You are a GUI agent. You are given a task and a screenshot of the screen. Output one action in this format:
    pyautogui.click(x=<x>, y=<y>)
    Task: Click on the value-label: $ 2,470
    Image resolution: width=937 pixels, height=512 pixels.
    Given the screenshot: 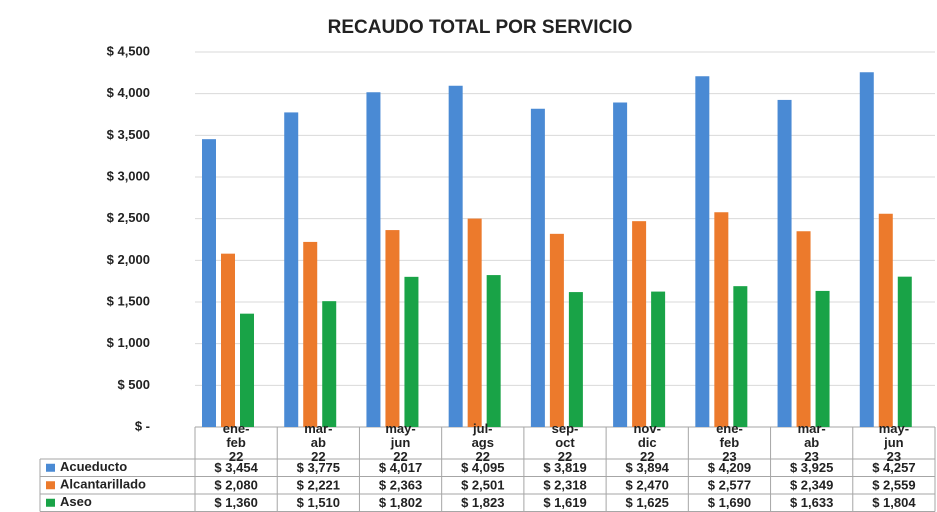 What is the action you would take?
    pyautogui.click(x=647, y=485)
    